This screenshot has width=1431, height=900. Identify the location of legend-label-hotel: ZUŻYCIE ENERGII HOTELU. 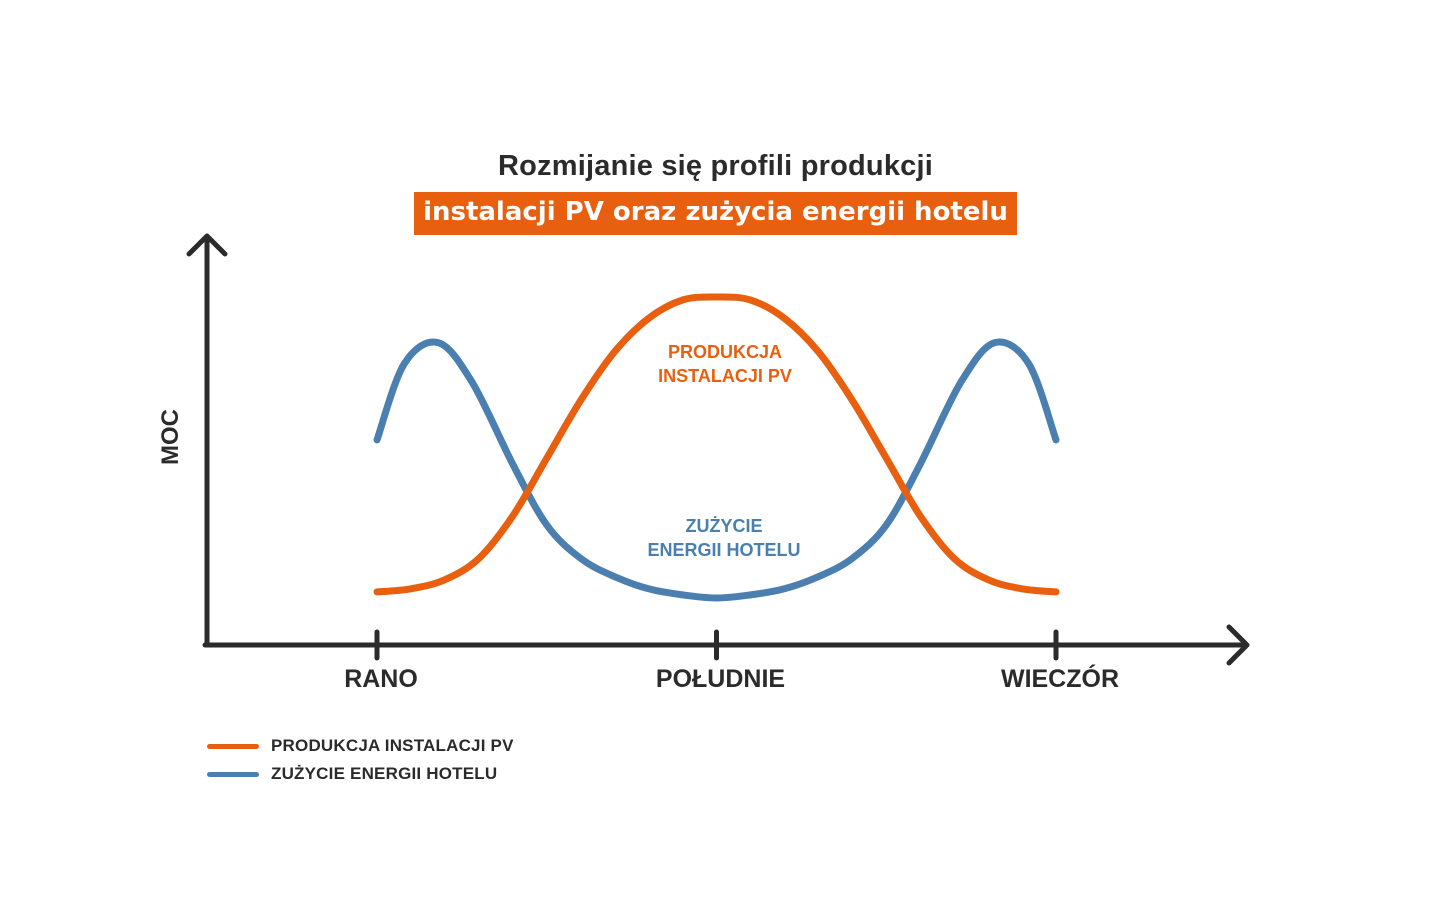
(384, 773).